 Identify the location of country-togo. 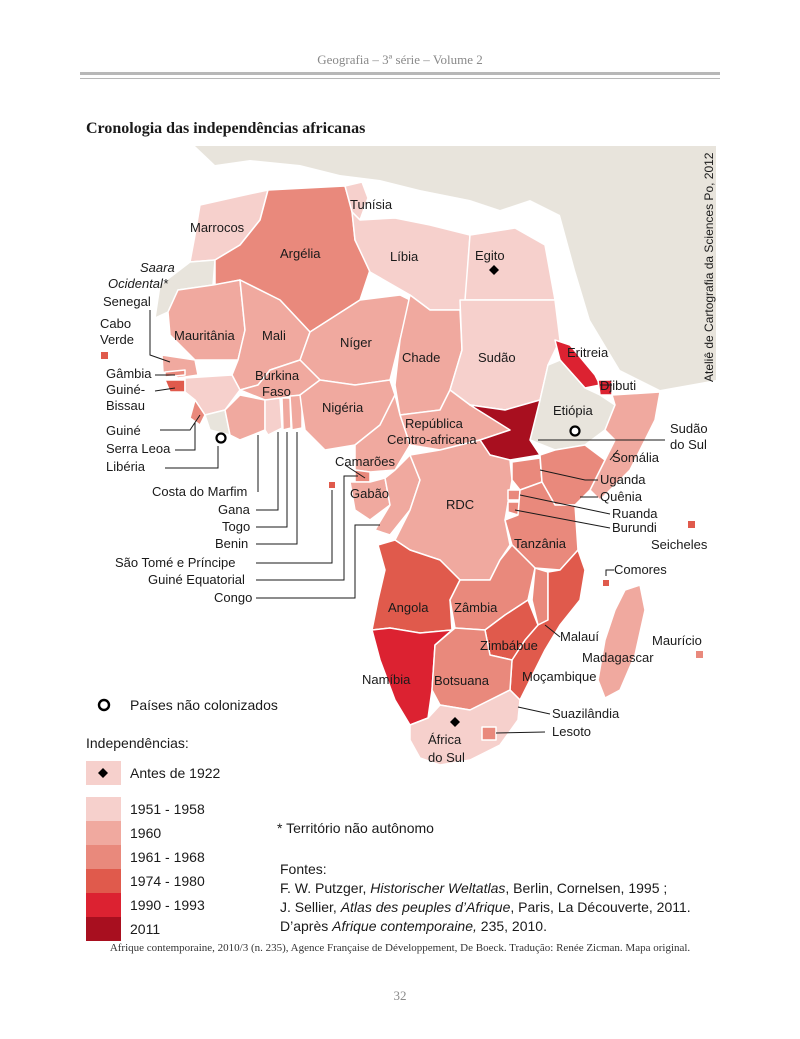
(286, 414).